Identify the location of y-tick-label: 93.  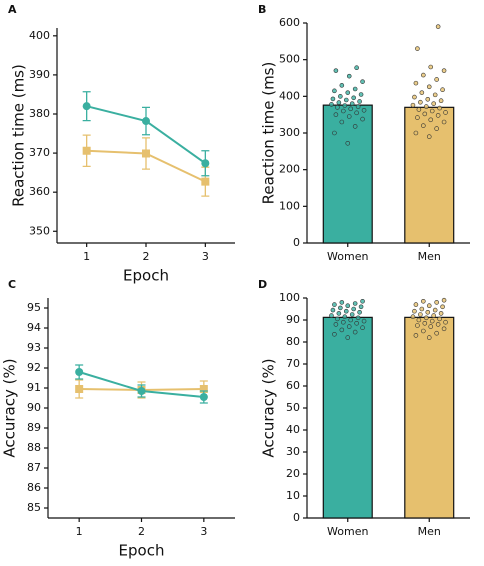
(34, 347).